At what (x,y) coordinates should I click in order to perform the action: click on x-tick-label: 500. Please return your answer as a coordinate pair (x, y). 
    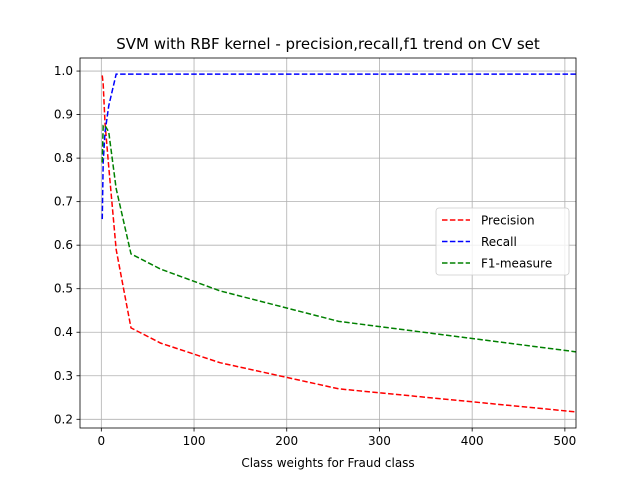
    Looking at the image, I should click on (564, 441).